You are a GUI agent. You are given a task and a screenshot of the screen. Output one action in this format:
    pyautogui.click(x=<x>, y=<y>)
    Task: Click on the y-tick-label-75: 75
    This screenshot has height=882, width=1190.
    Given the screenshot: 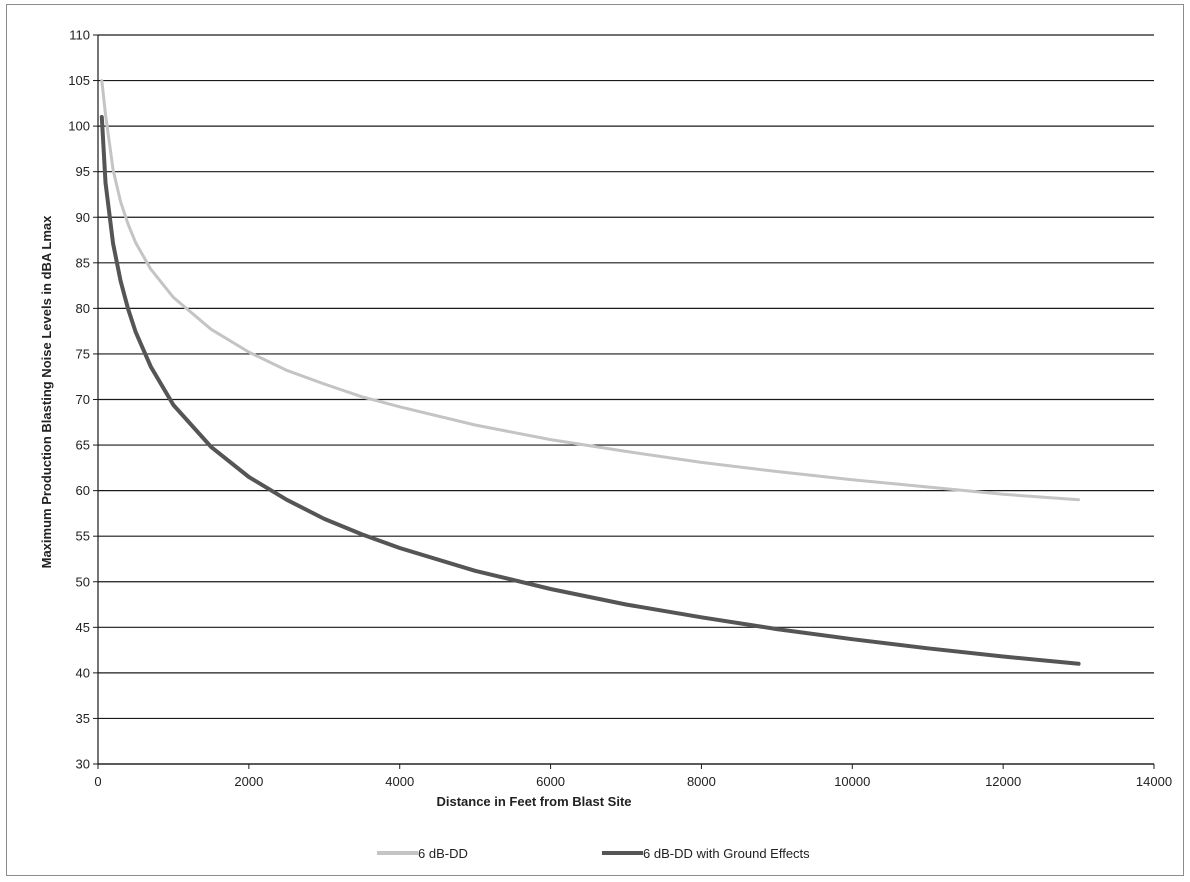 What is the action you would take?
    pyautogui.click(x=83, y=353)
    